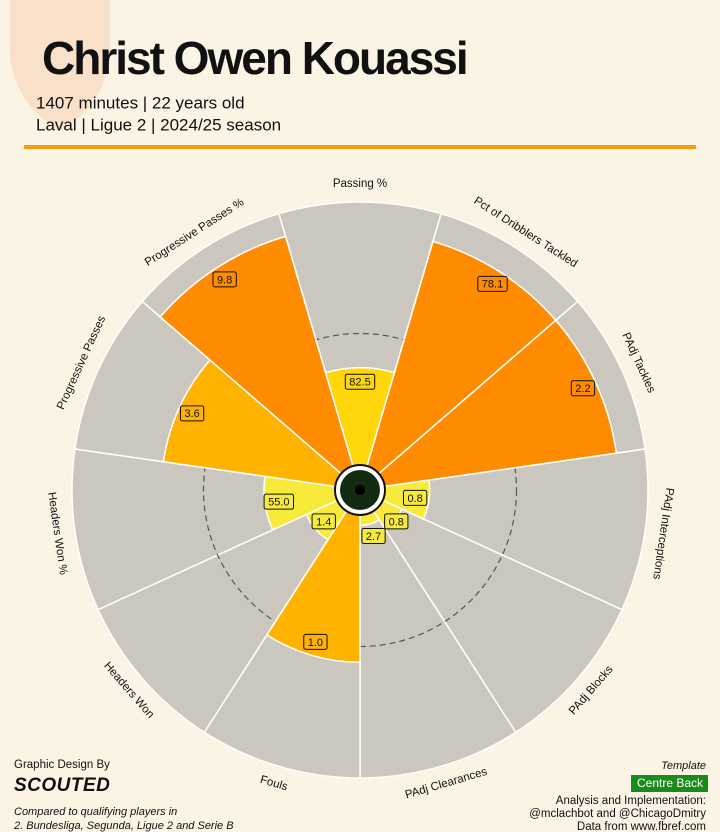  I want to click on value-label: 1.0, so click(315, 643).